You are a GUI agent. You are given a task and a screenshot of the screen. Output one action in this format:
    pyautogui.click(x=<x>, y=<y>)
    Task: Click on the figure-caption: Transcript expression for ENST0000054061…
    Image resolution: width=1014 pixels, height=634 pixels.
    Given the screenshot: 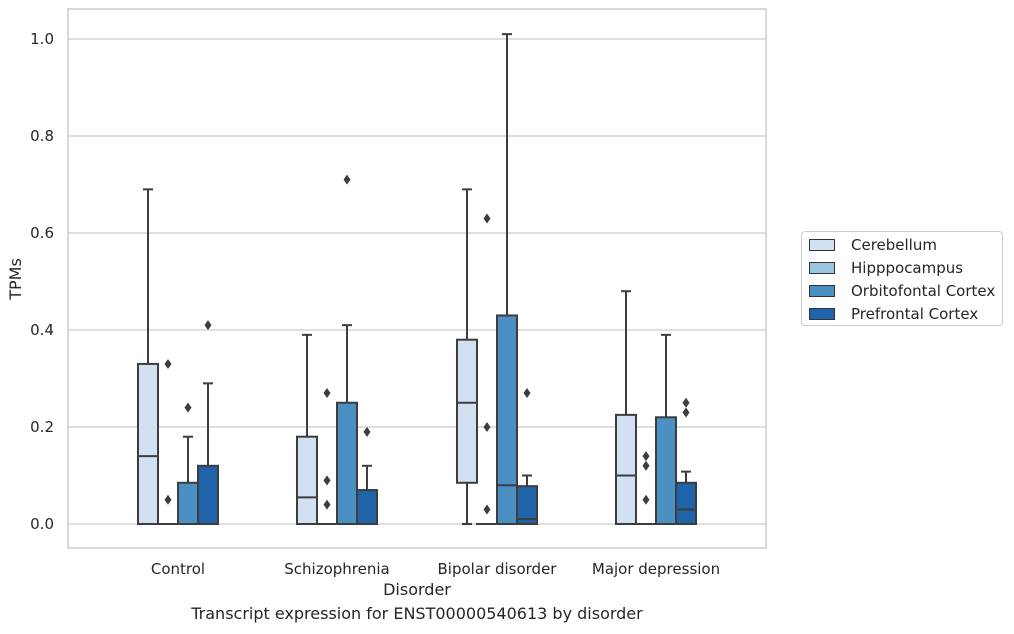 What is the action you would take?
    pyautogui.click(x=417, y=613)
    